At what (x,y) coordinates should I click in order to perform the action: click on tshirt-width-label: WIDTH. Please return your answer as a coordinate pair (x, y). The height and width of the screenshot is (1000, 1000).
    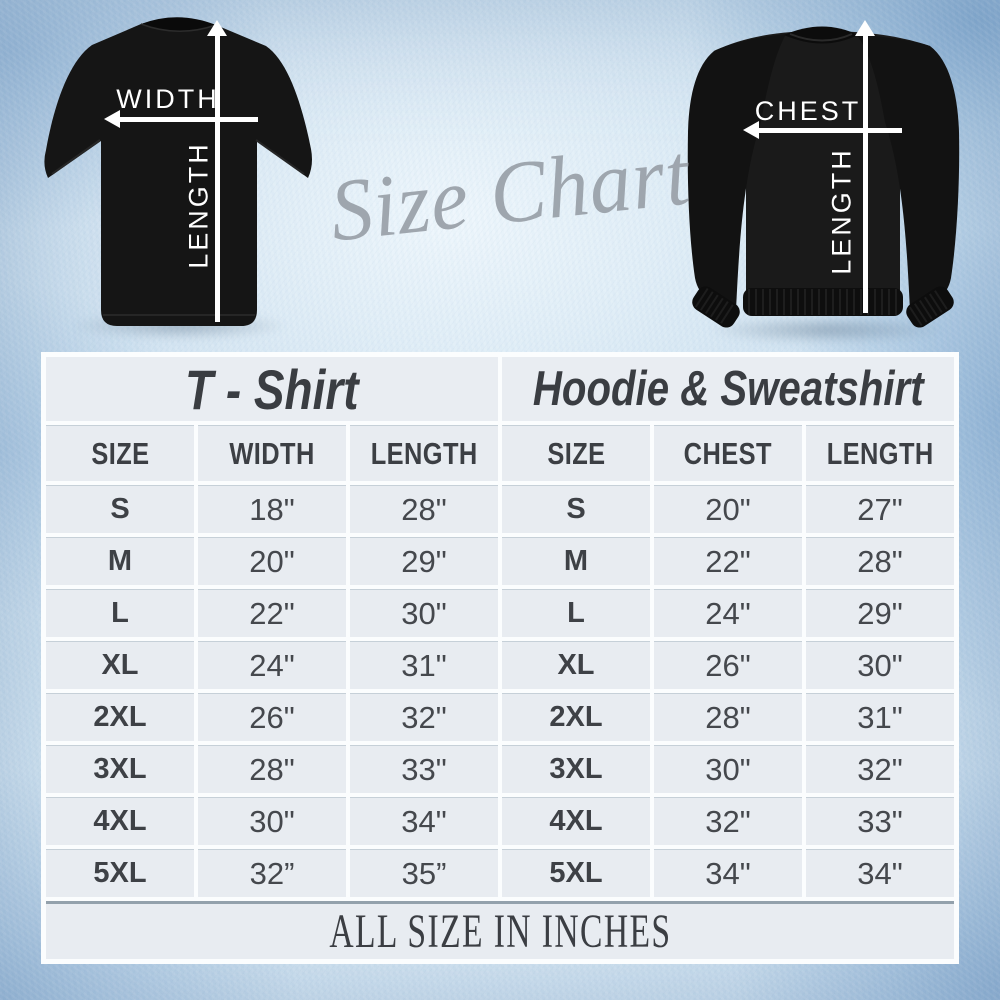
    Looking at the image, I should click on (168, 99).